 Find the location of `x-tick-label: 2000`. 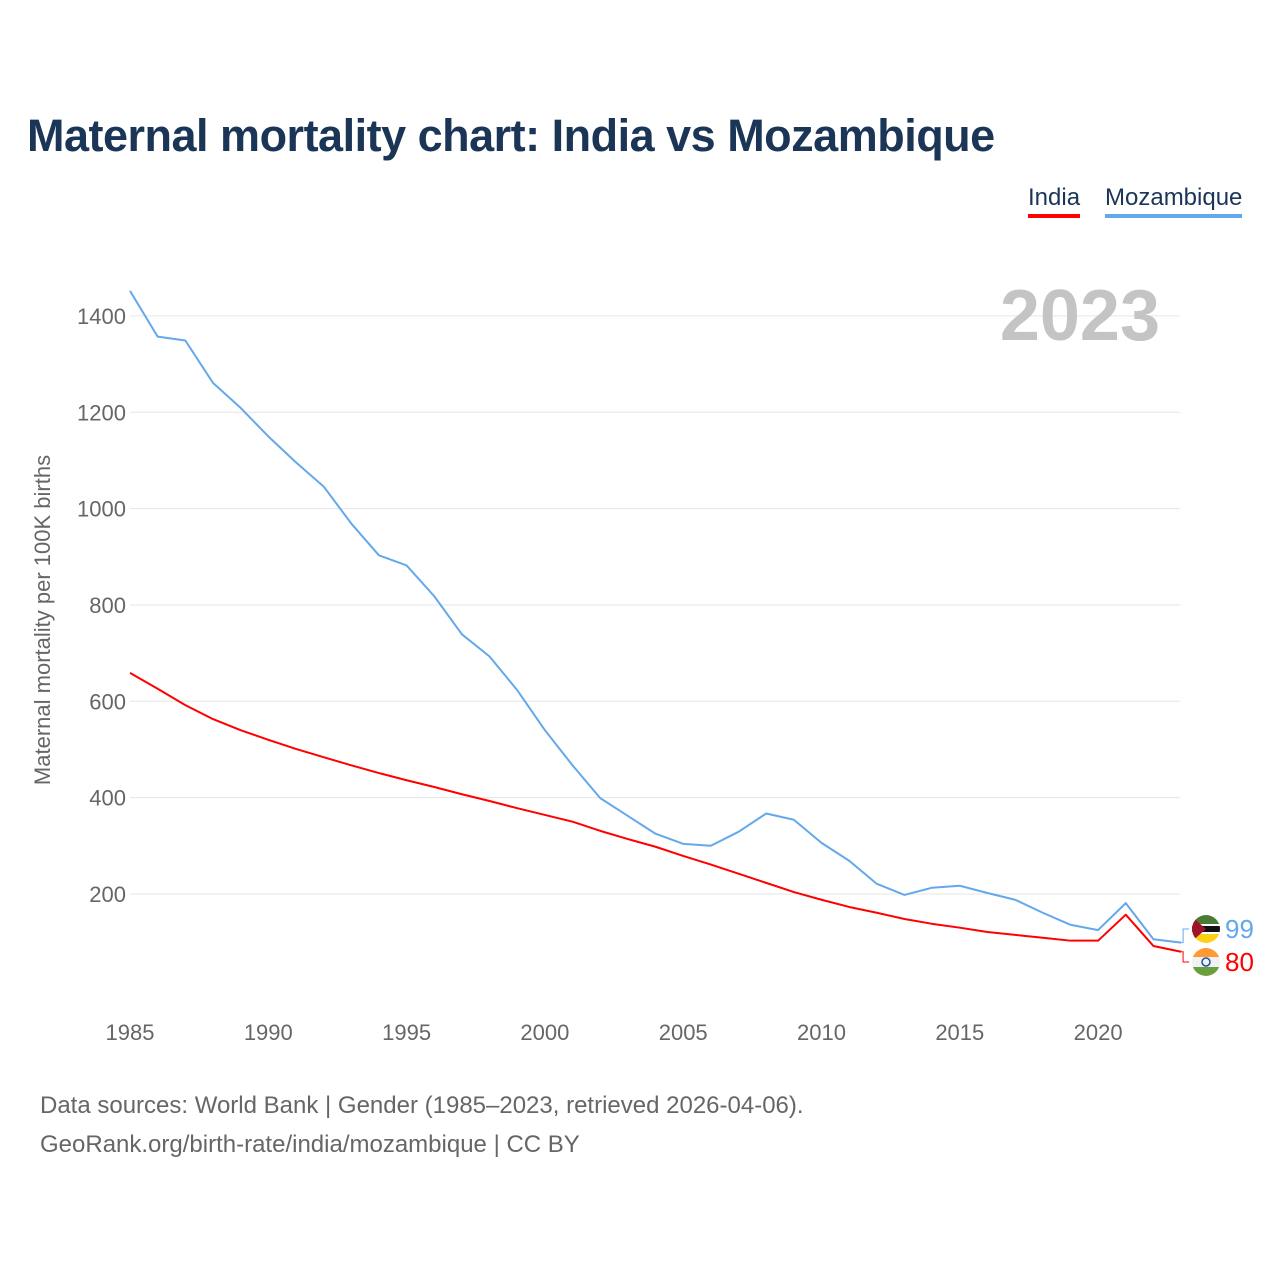

x-tick-label: 2000 is located at coordinates (544, 1032).